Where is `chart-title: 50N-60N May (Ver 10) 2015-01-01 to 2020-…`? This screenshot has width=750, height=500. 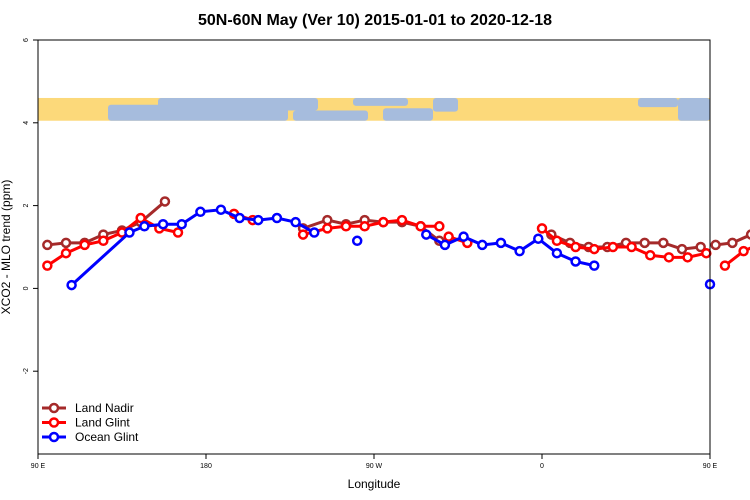 chart-title: 50N-60N May (Ver 10) 2015-01-01 to 2020-… is located at coordinates (375, 20).